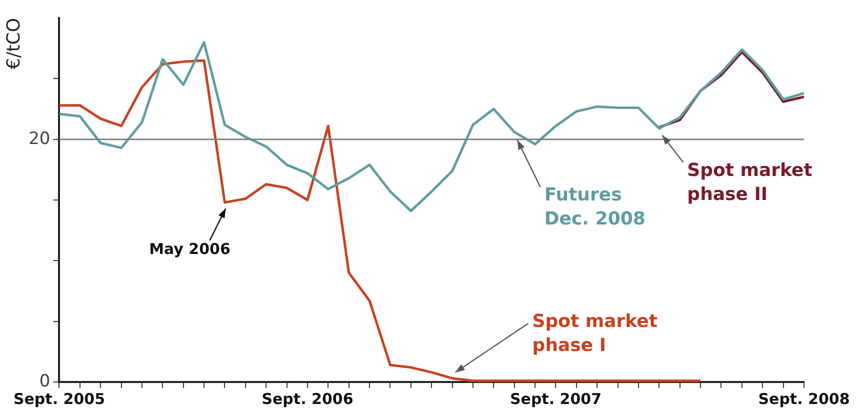  I want to click on text: Futures Dec. 2008, so click(595, 207).